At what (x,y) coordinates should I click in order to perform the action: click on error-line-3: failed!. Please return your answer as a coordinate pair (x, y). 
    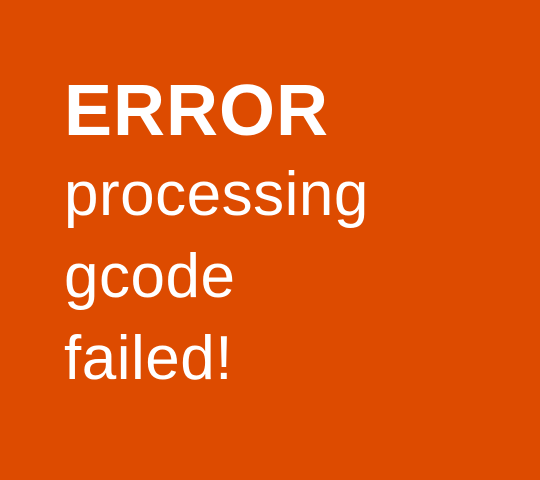
    Looking at the image, I should click on (148, 358).